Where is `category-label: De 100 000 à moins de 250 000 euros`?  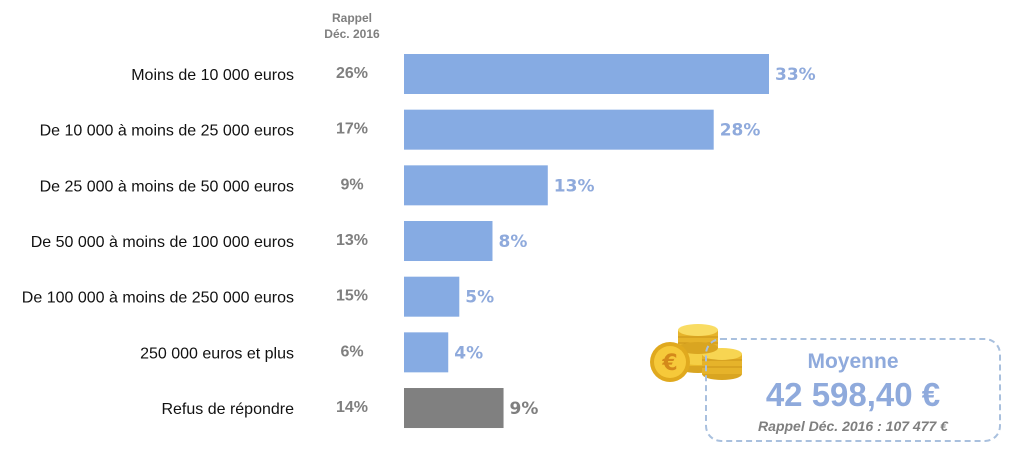
category-label: De 100 000 à moins de 250 000 euros is located at coordinates (158, 298).